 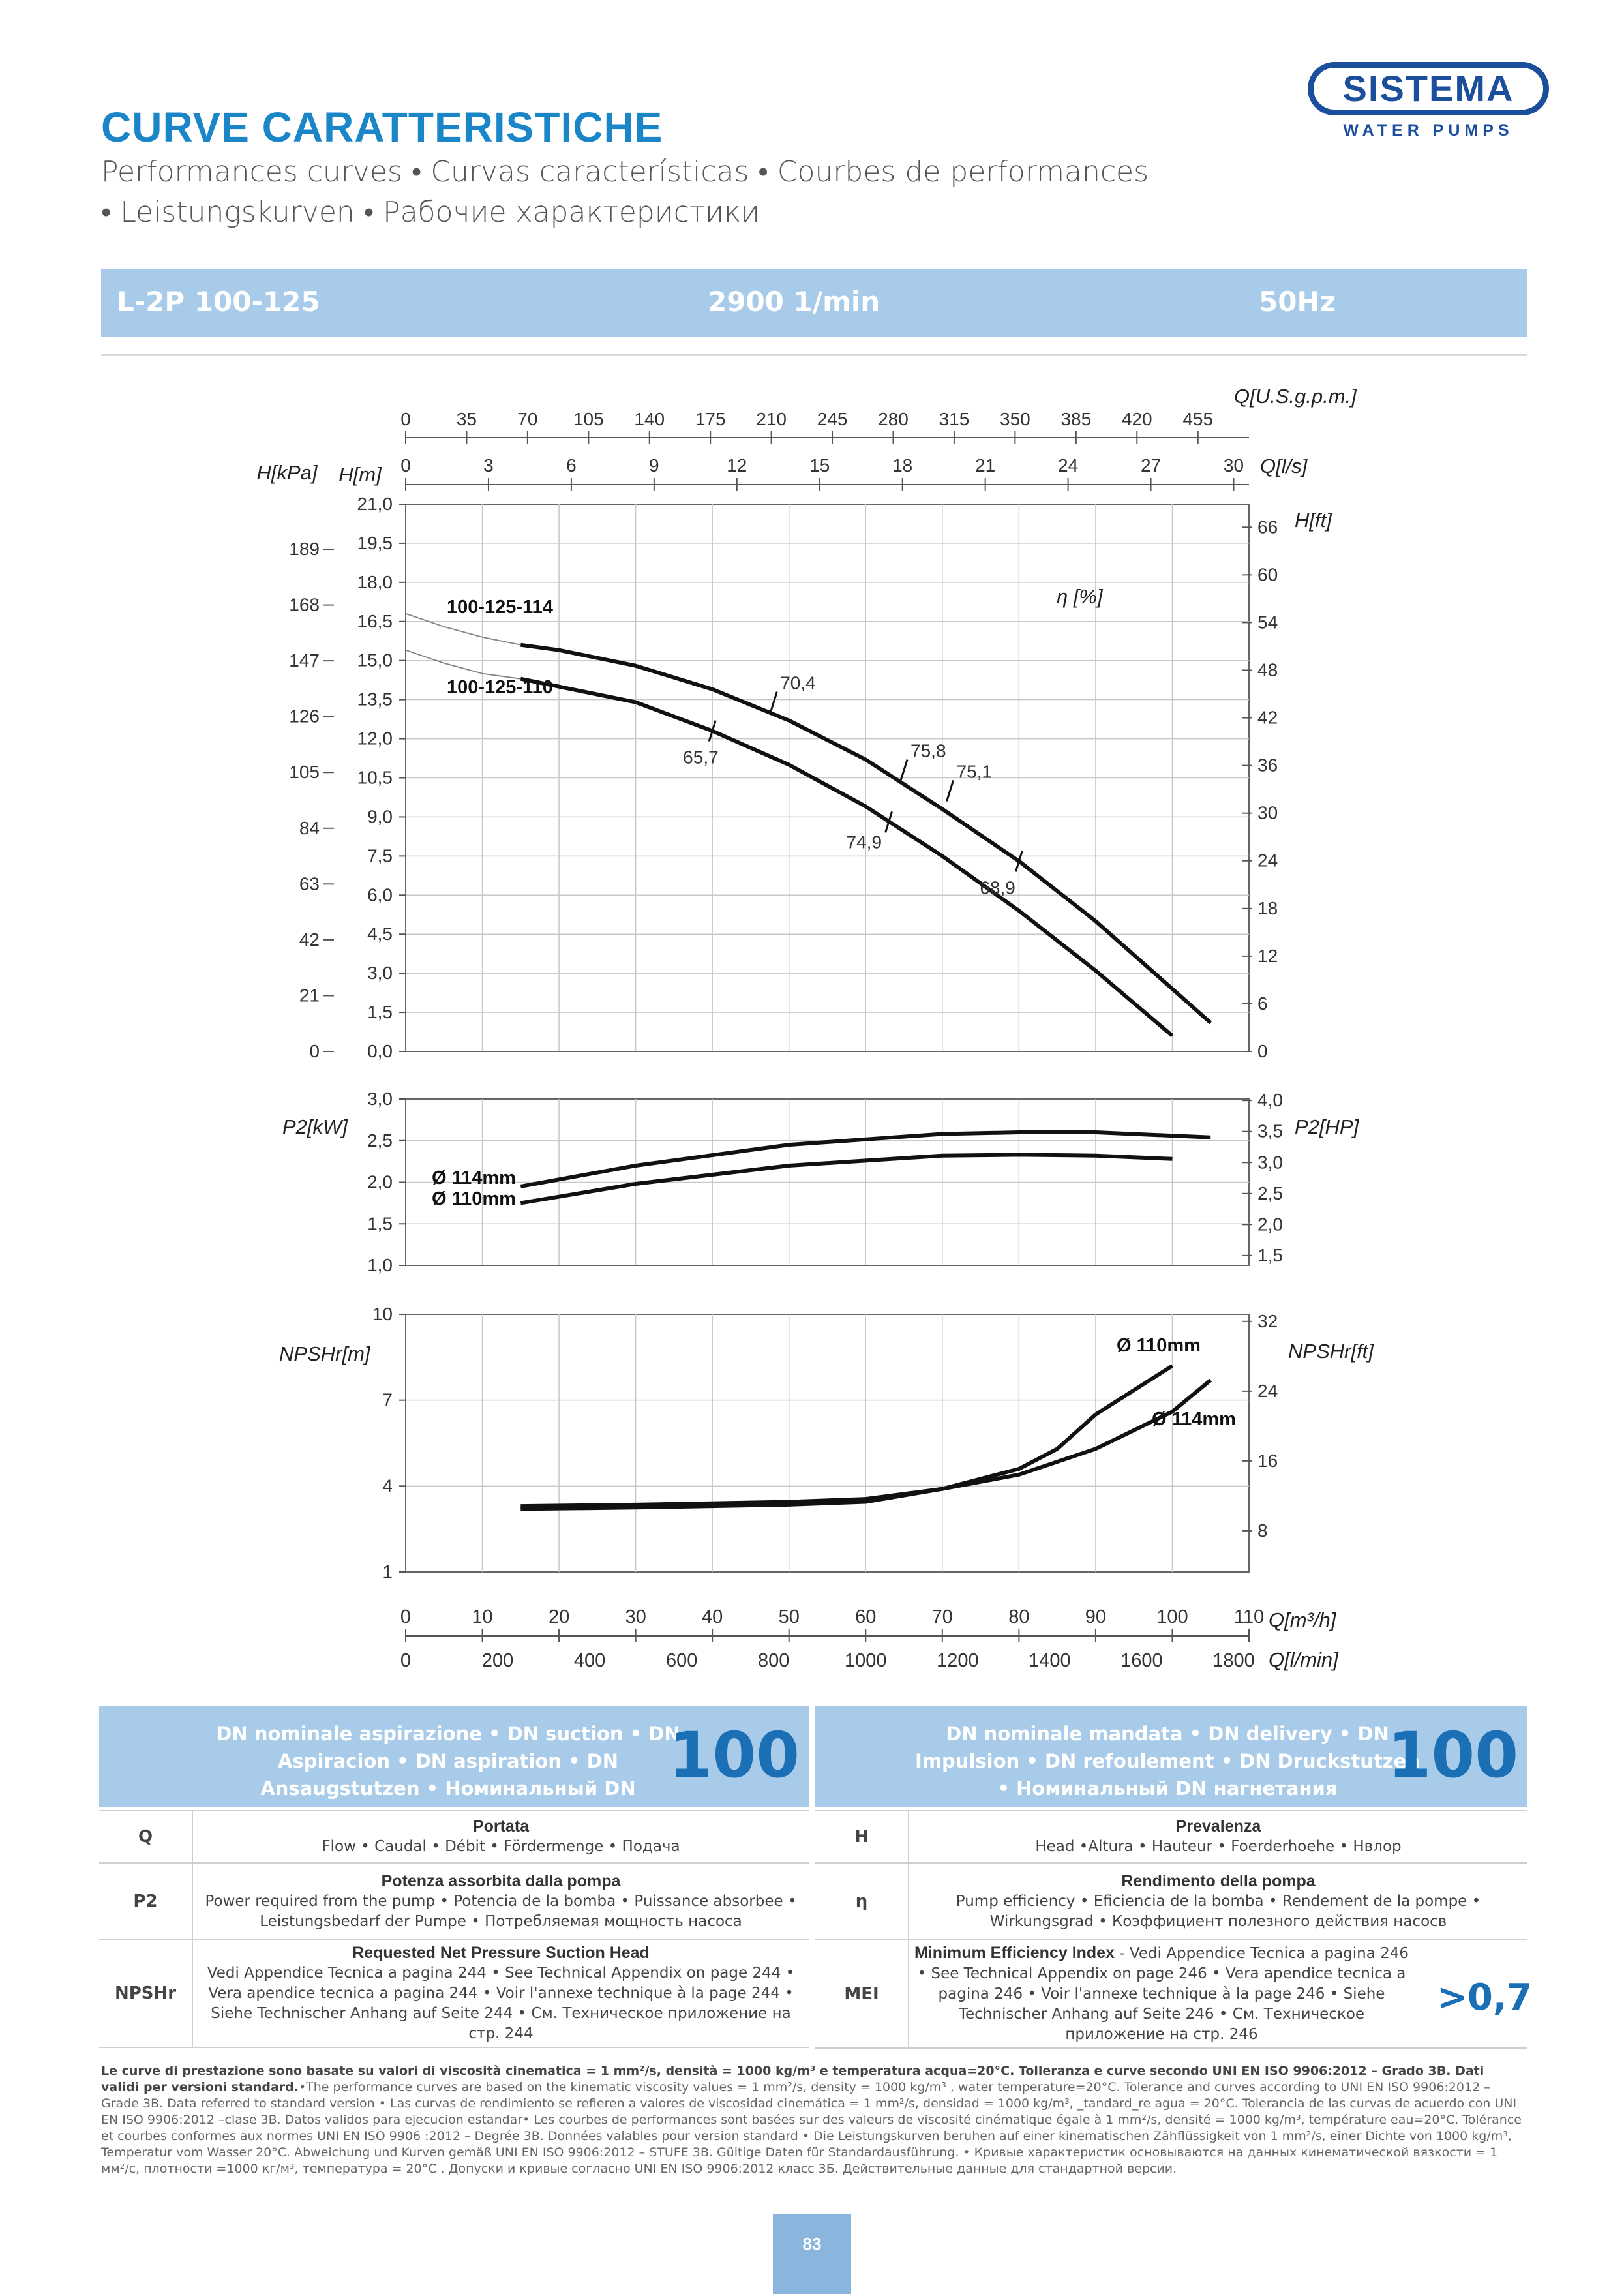 I want to click on head-kpa-tick-label: 42, so click(x=309, y=940).